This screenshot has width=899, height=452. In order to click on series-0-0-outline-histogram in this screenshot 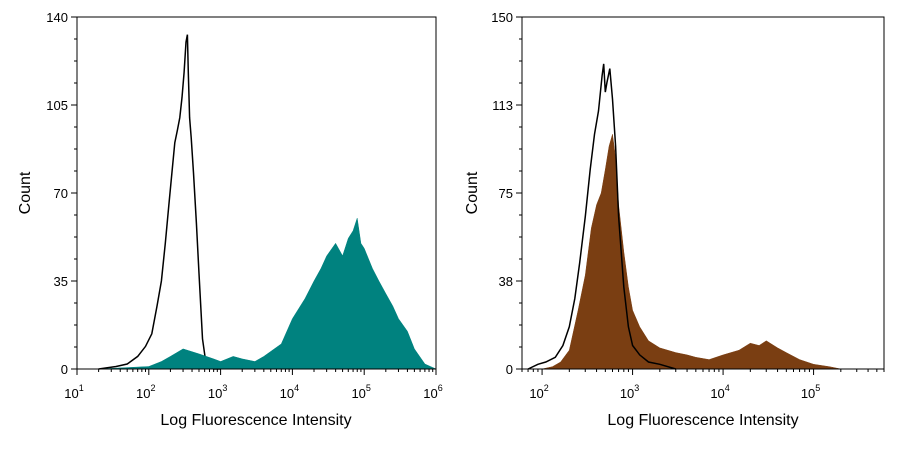, I will do `click(159, 202)`.